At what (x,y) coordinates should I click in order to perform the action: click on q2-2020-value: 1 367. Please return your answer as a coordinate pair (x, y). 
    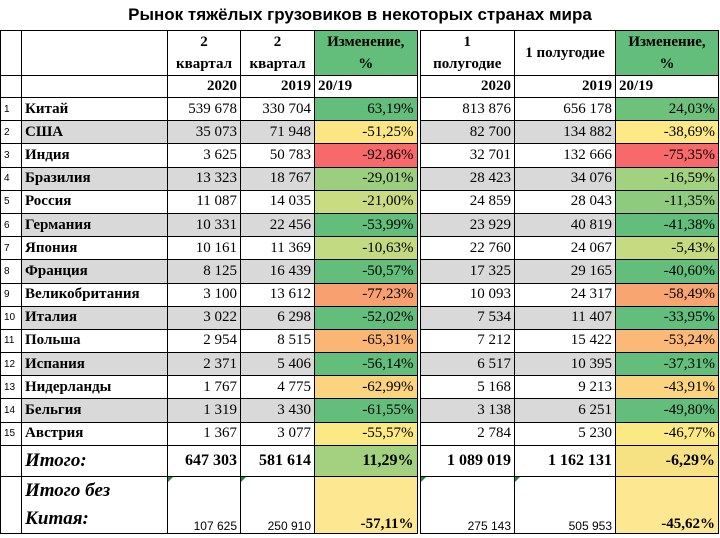
    Looking at the image, I should click on (204, 433).